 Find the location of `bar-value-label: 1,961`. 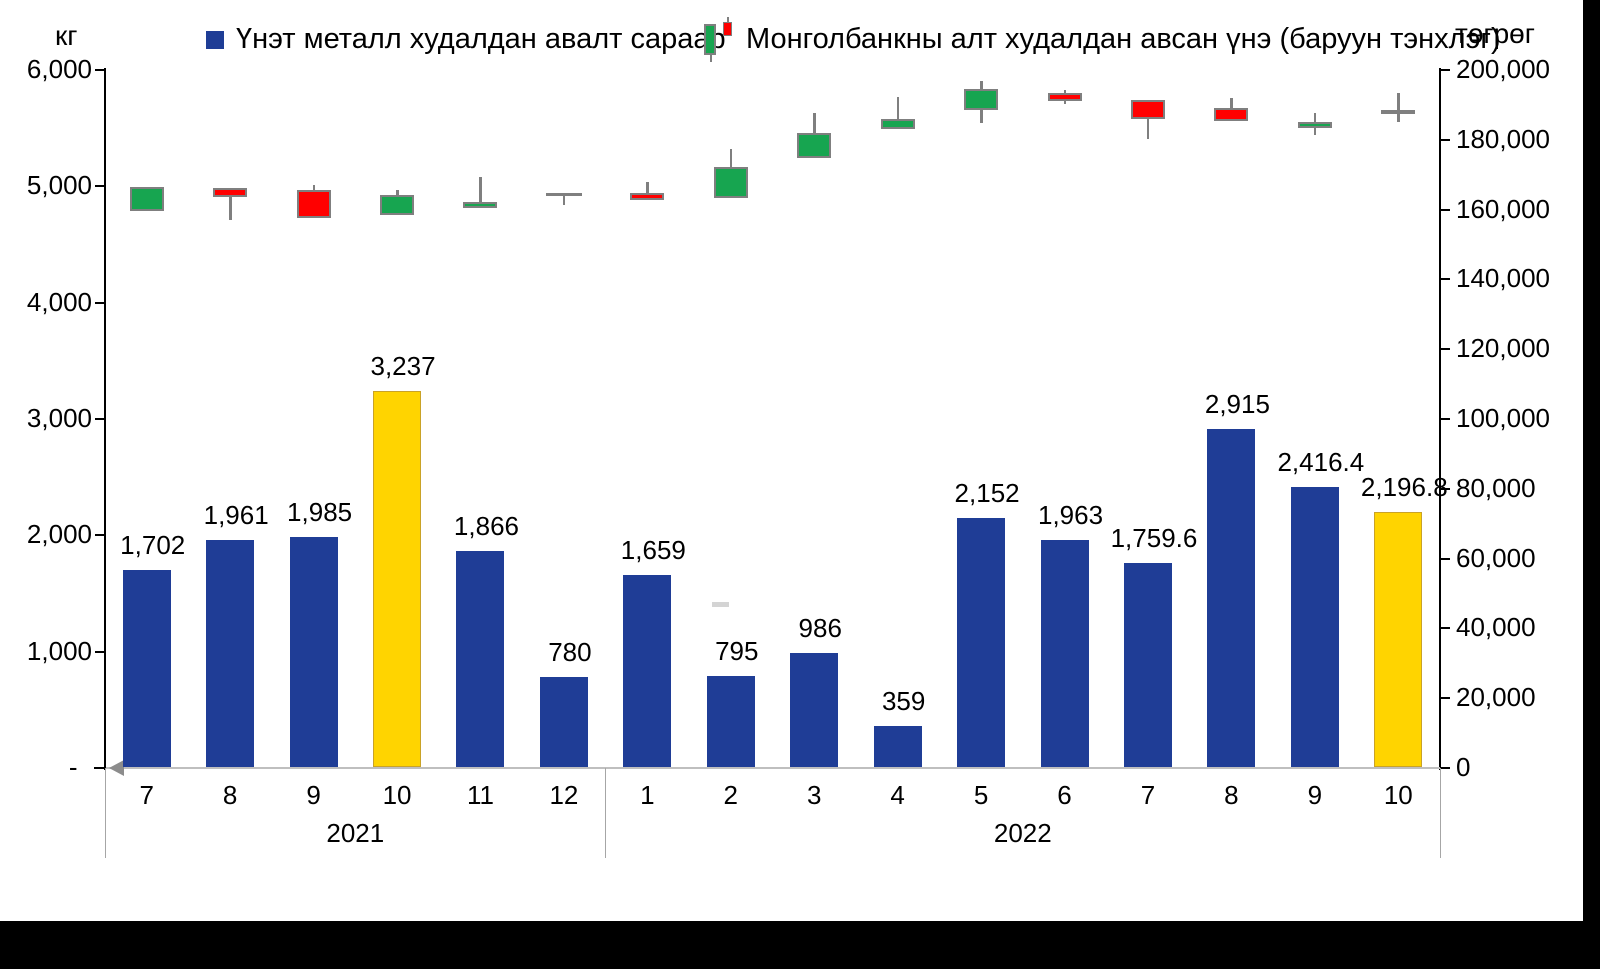

bar-value-label: 1,961 is located at coordinates (236, 514).